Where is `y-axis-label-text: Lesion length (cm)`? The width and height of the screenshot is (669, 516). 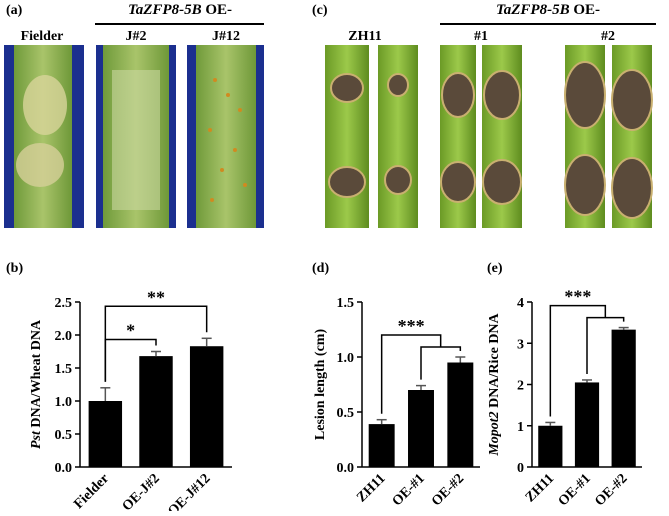 y-axis-label-text: Lesion length (cm) is located at coordinates (320, 385).